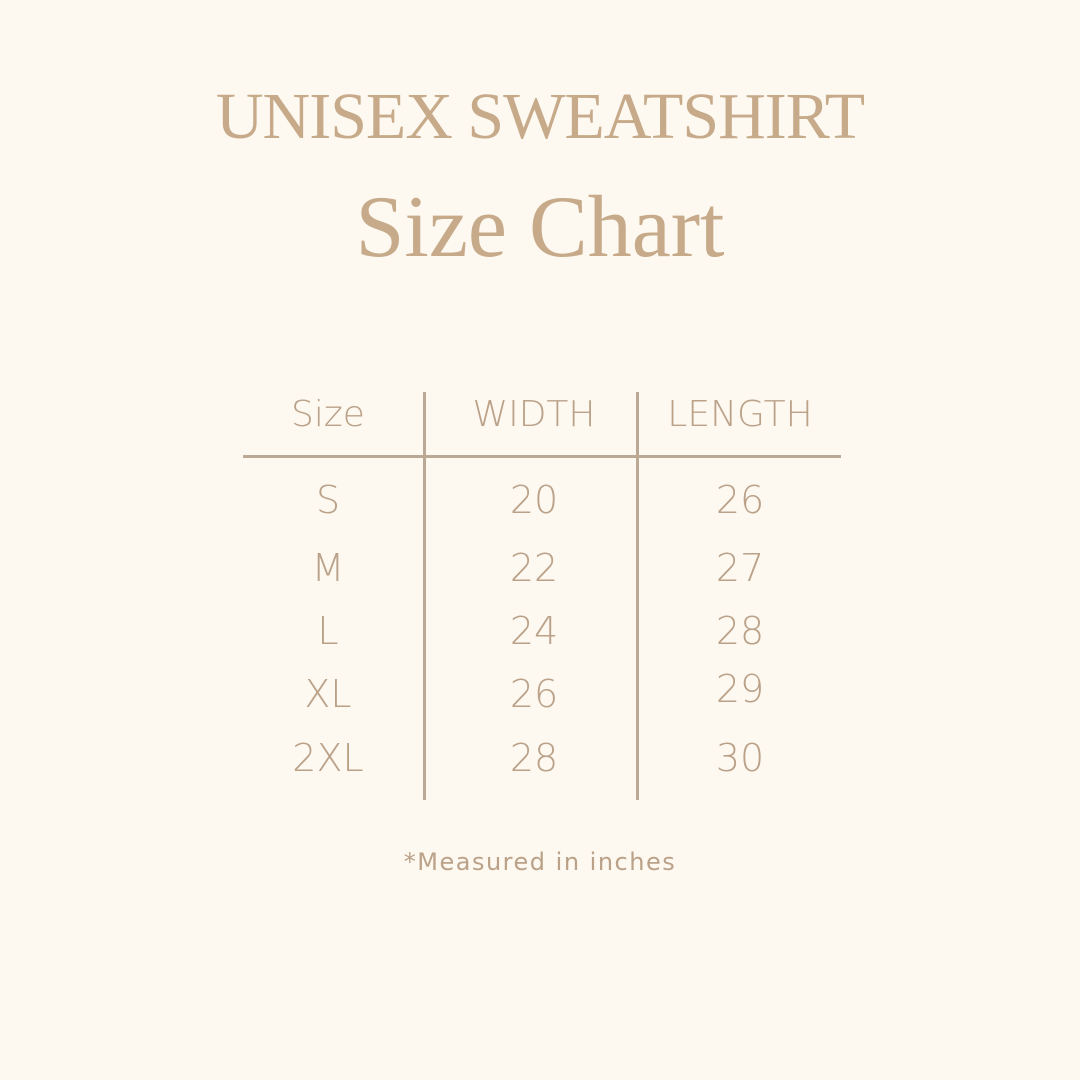 The image size is (1080, 1080). Describe the element at coordinates (740, 631) in the screenshot. I see `length-cell: 28` at that location.